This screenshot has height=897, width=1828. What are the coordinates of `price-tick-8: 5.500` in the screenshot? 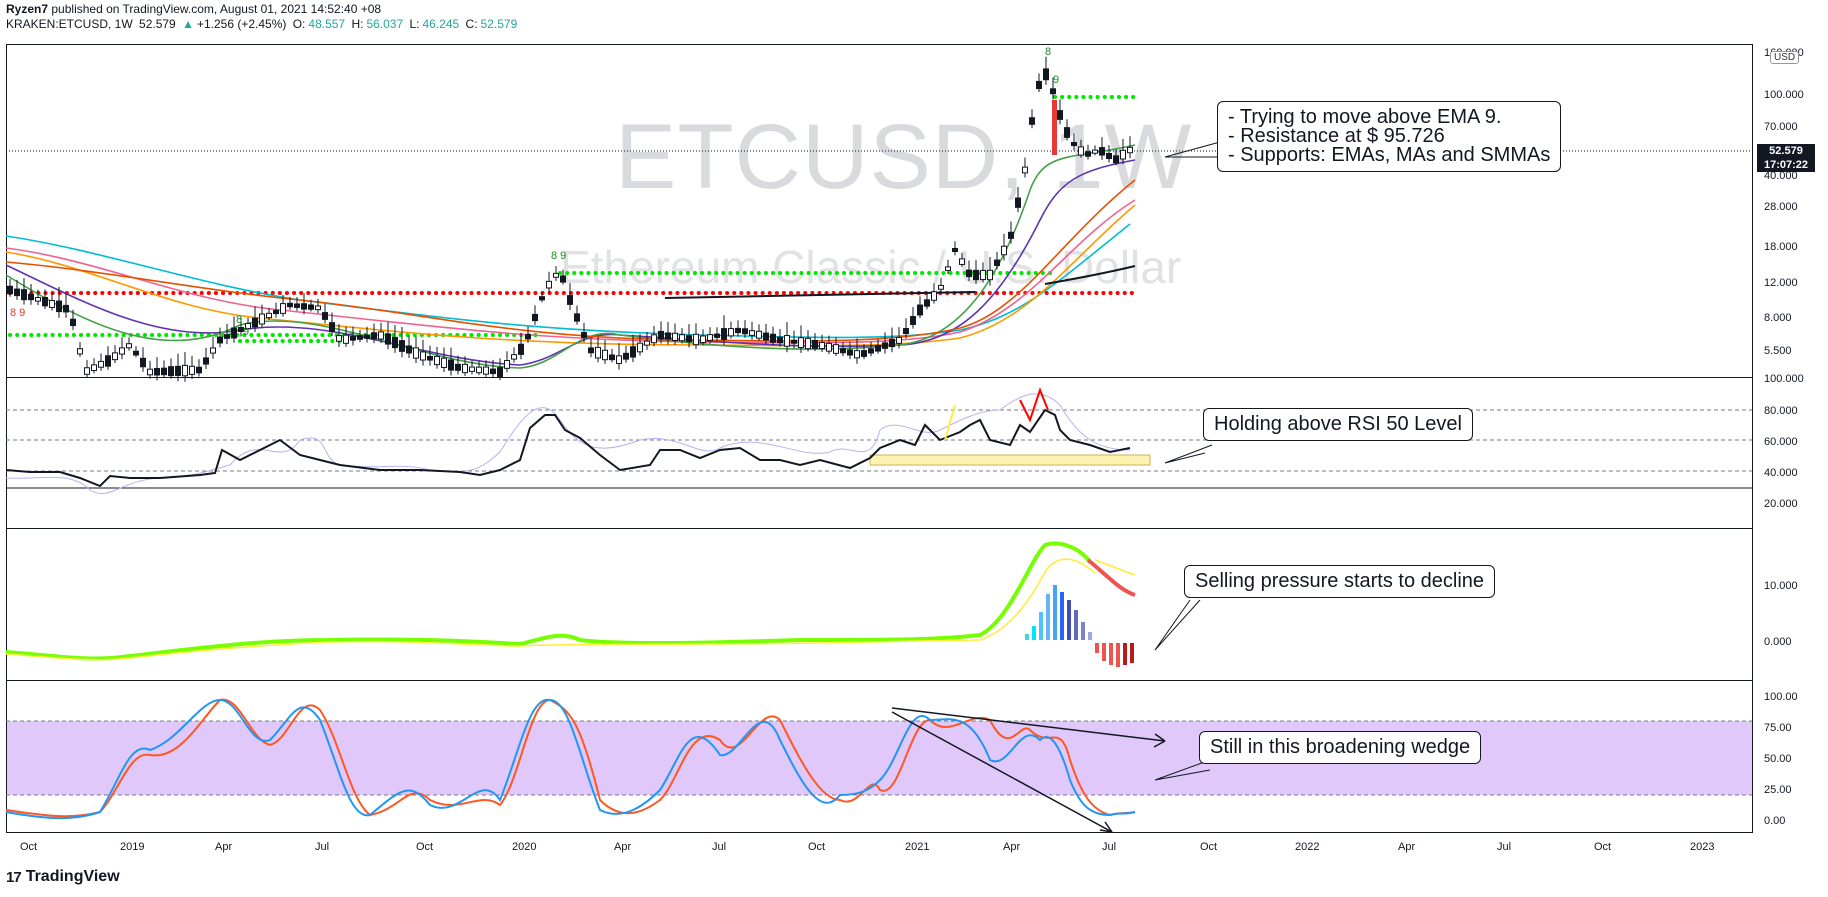 It's located at (1778, 351).